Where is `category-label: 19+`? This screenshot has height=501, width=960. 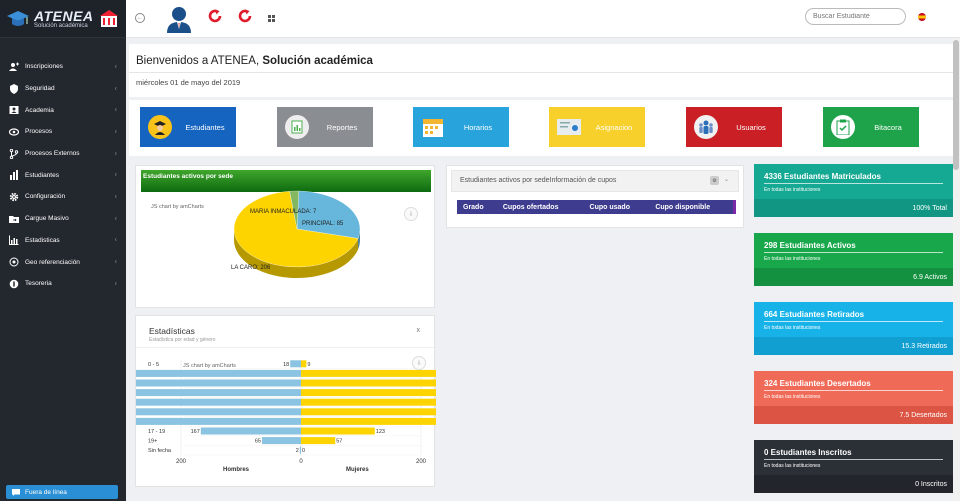
category-label: 19+ is located at coordinates (152, 442).